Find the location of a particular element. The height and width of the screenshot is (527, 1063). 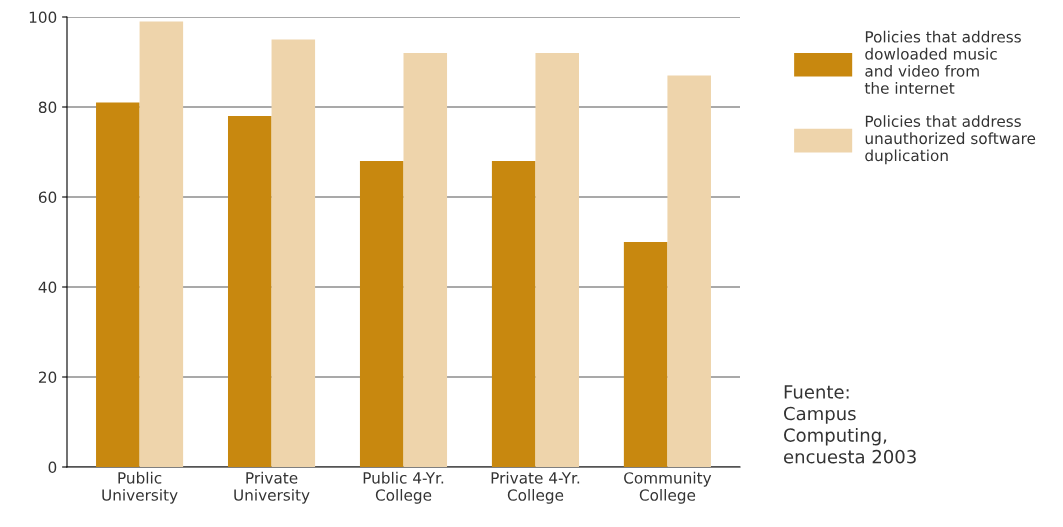

y-tick-label: 20 is located at coordinates (47, 377).